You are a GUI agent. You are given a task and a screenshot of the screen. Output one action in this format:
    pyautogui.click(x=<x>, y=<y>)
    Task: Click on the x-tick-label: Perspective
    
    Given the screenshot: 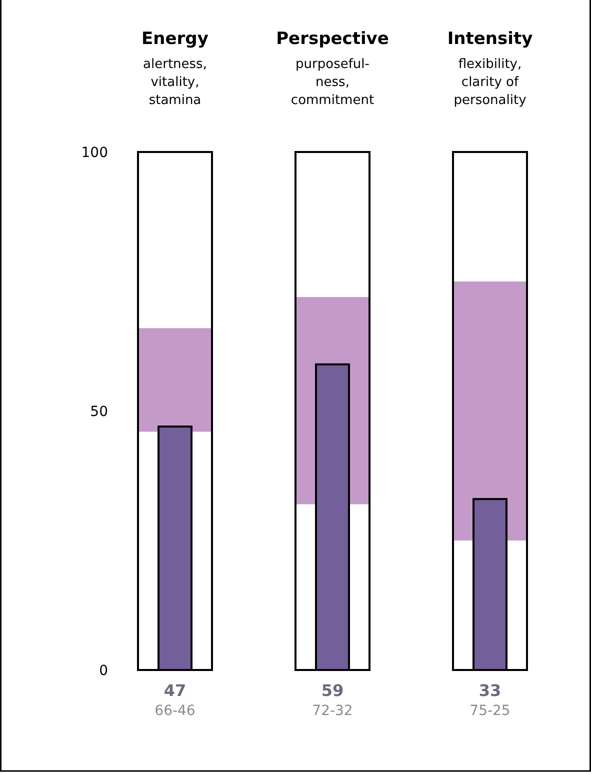 What is the action you would take?
    pyautogui.click(x=332, y=39)
    